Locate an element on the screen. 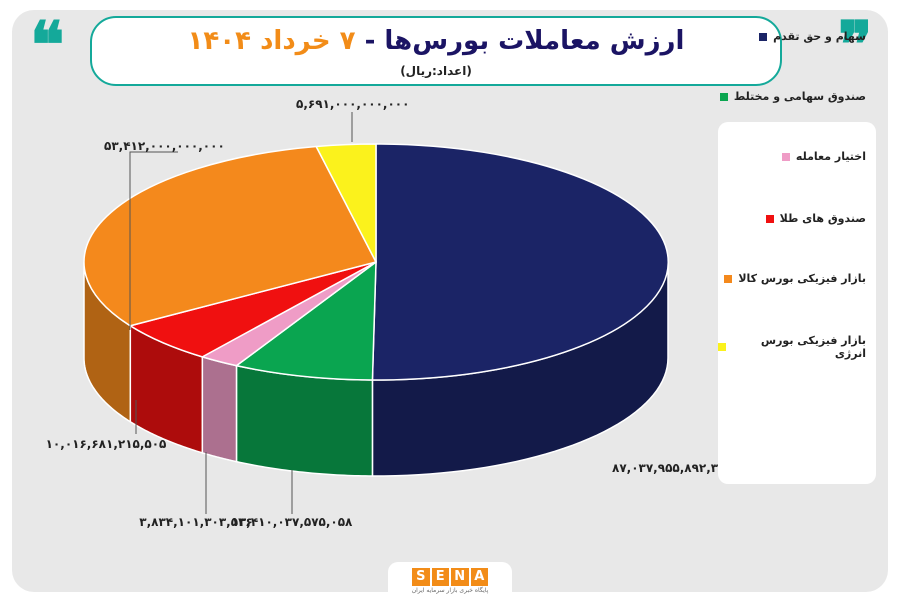 The width and height of the screenshot is (900, 600). legend-item: سهام و حق تقدم is located at coordinates (812, 36).